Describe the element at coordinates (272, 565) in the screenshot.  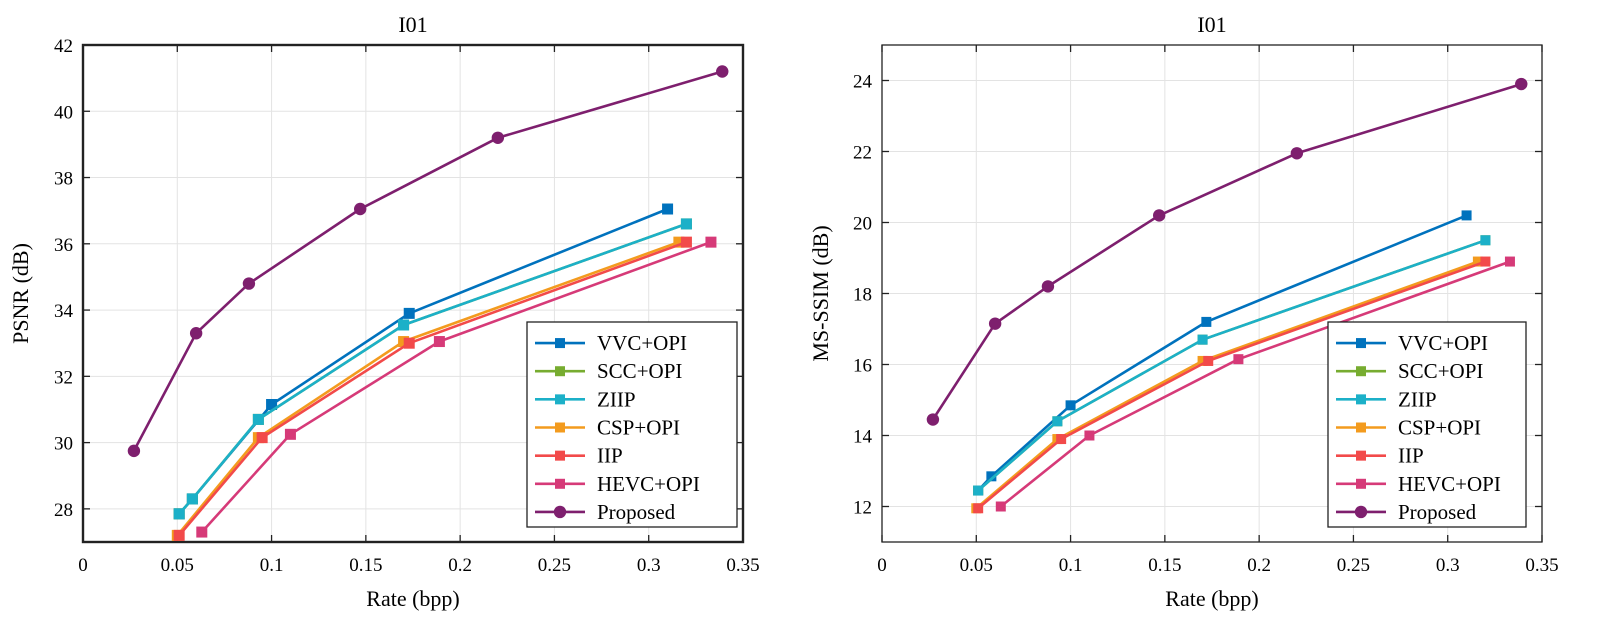
I see `x-tick-label: 0.1` at that location.